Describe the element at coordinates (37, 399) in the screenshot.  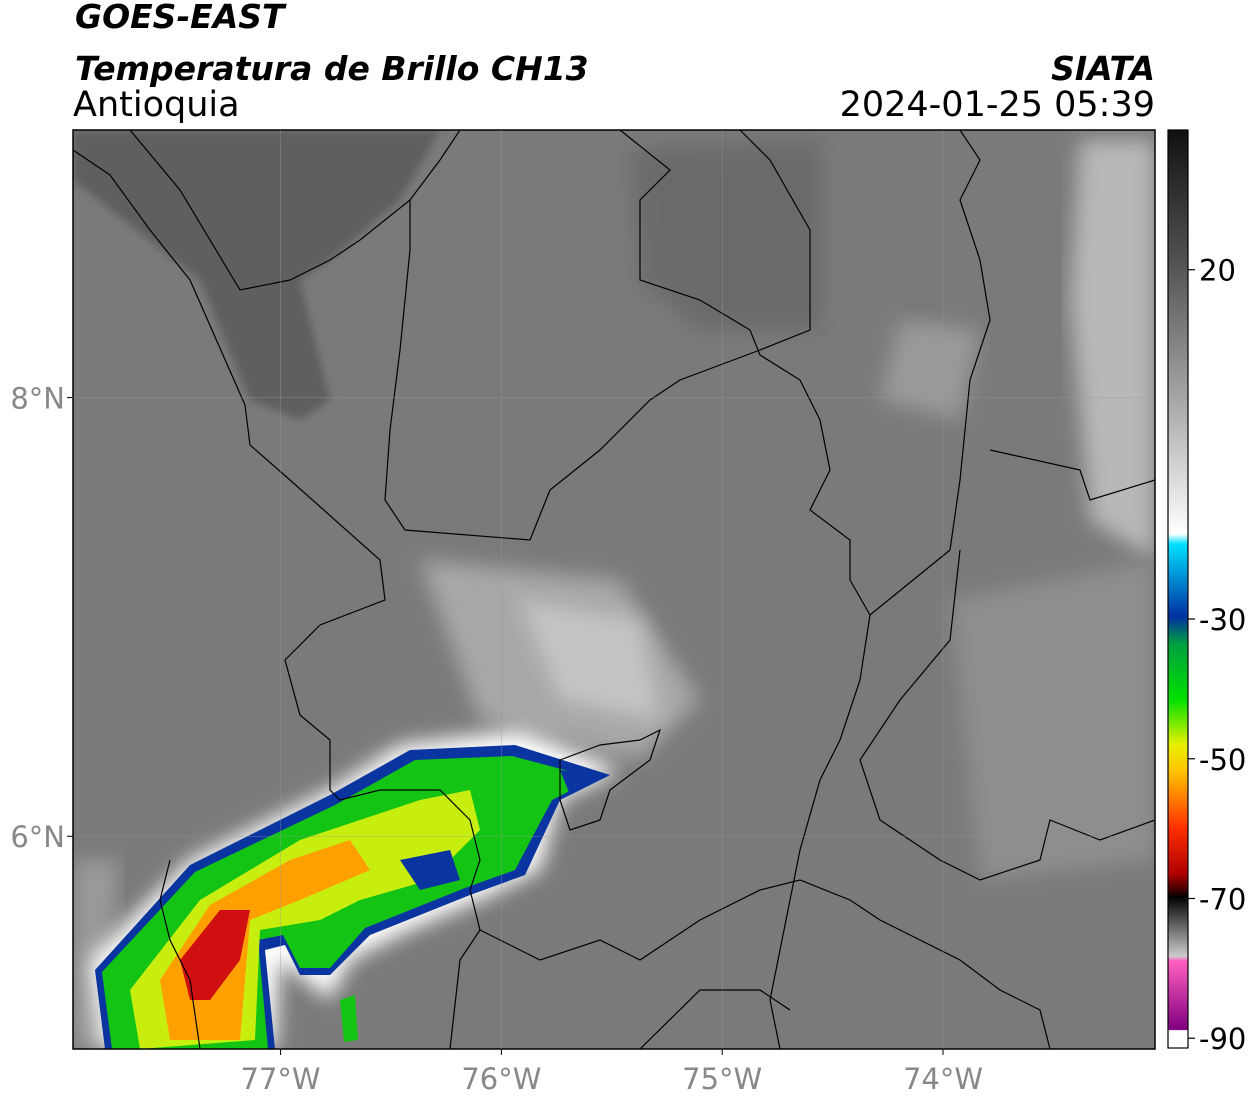
I see `lat-label: 8°N` at that location.